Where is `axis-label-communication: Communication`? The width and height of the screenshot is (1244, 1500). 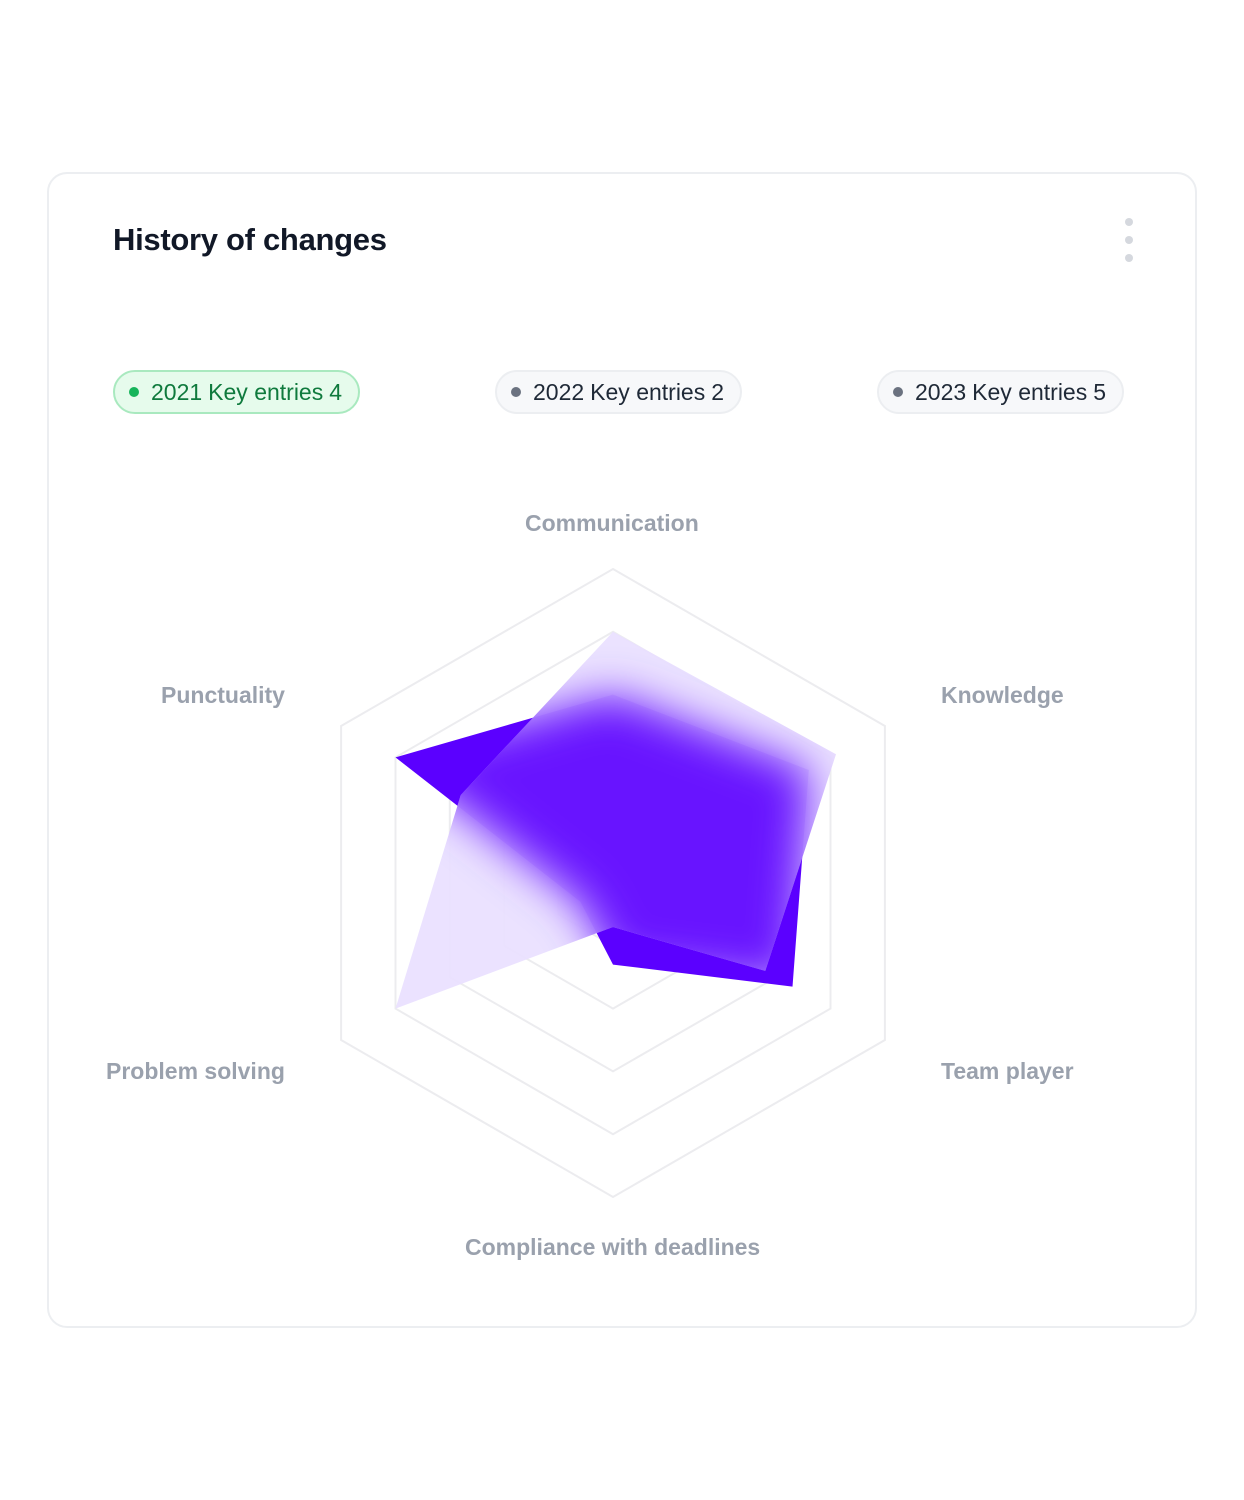
axis-label-communication: Communication is located at coordinates (612, 523).